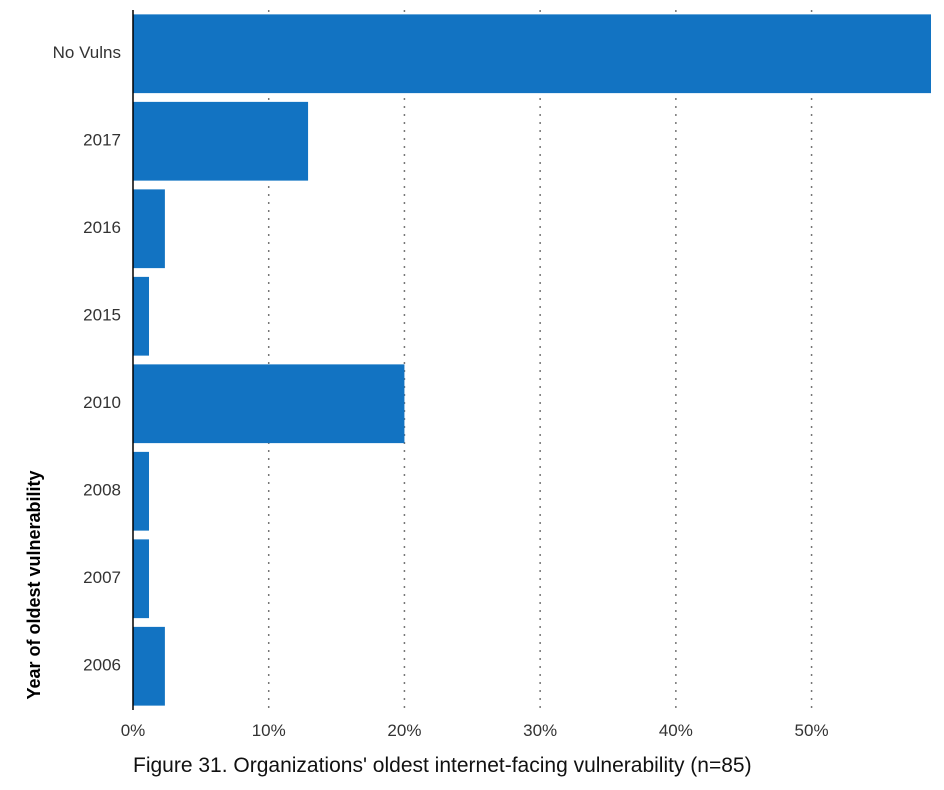 This screenshot has width=944, height=790. Describe the element at coordinates (269, 730) in the screenshot. I see `x-tick-label-10: 10%` at that location.